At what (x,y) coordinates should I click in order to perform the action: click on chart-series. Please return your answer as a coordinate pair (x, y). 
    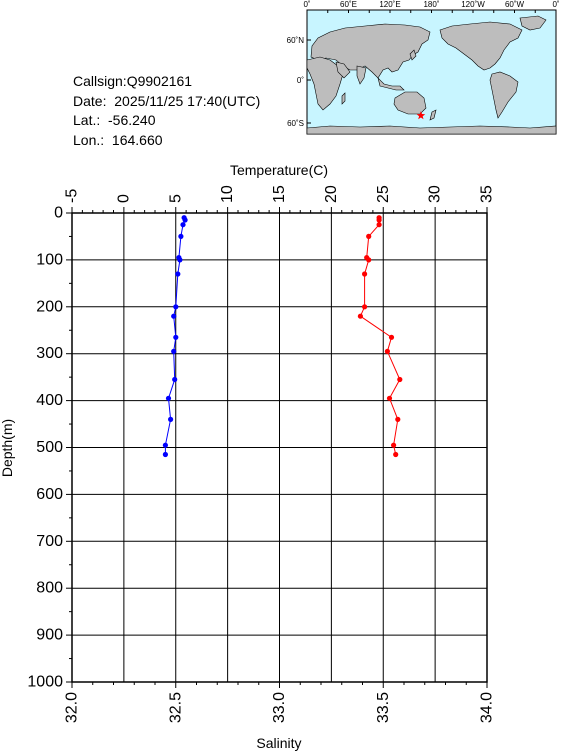
    Looking at the image, I should click on (282, 336).